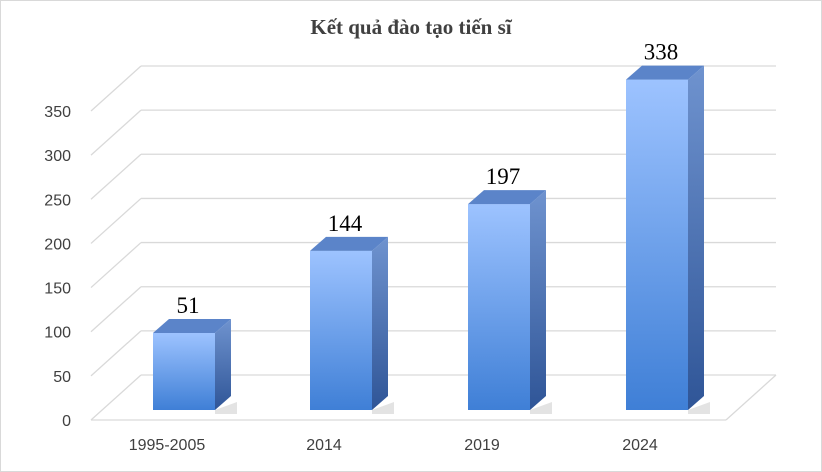 Image resolution: width=822 pixels, height=472 pixels. What do you see at coordinates (482, 445) in the screenshot?
I see `x-tick-label: 2019` at bounding box center [482, 445].